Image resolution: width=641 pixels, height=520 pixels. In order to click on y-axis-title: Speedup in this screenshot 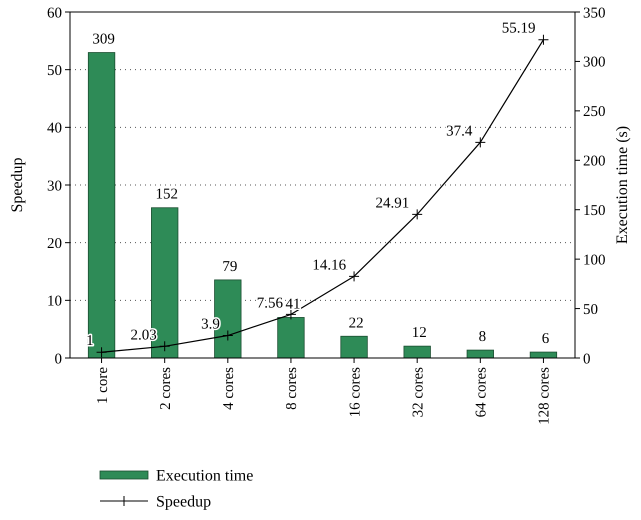, I will do `click(17, 185)`.